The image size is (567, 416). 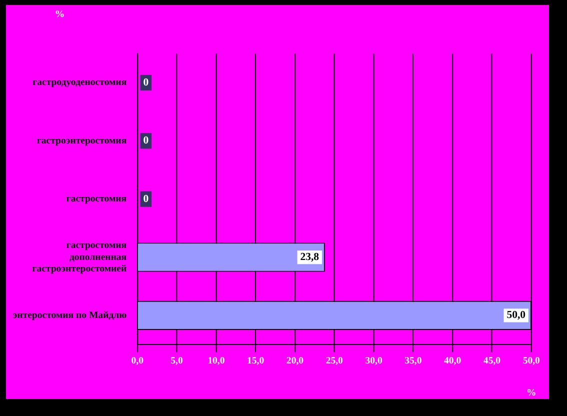 I want to click on x-tick-label: 5,0, so click(x=177, y=361).